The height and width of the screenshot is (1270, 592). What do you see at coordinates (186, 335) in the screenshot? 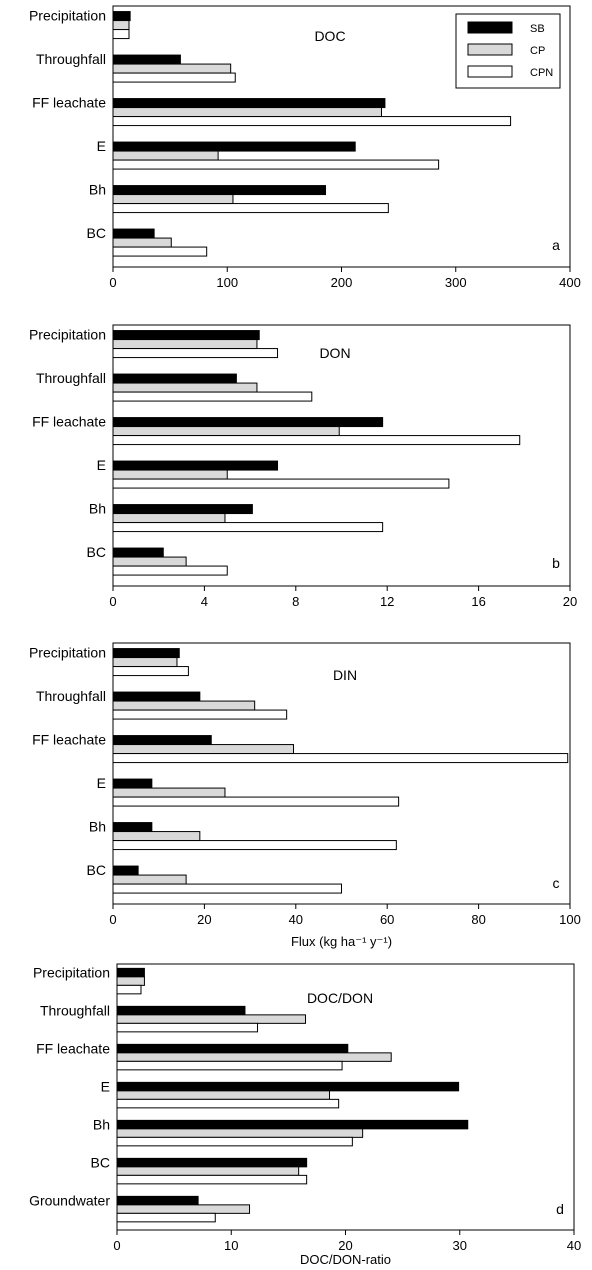
I see `bar-sb-precipitation` at bounding box center [186, 335].